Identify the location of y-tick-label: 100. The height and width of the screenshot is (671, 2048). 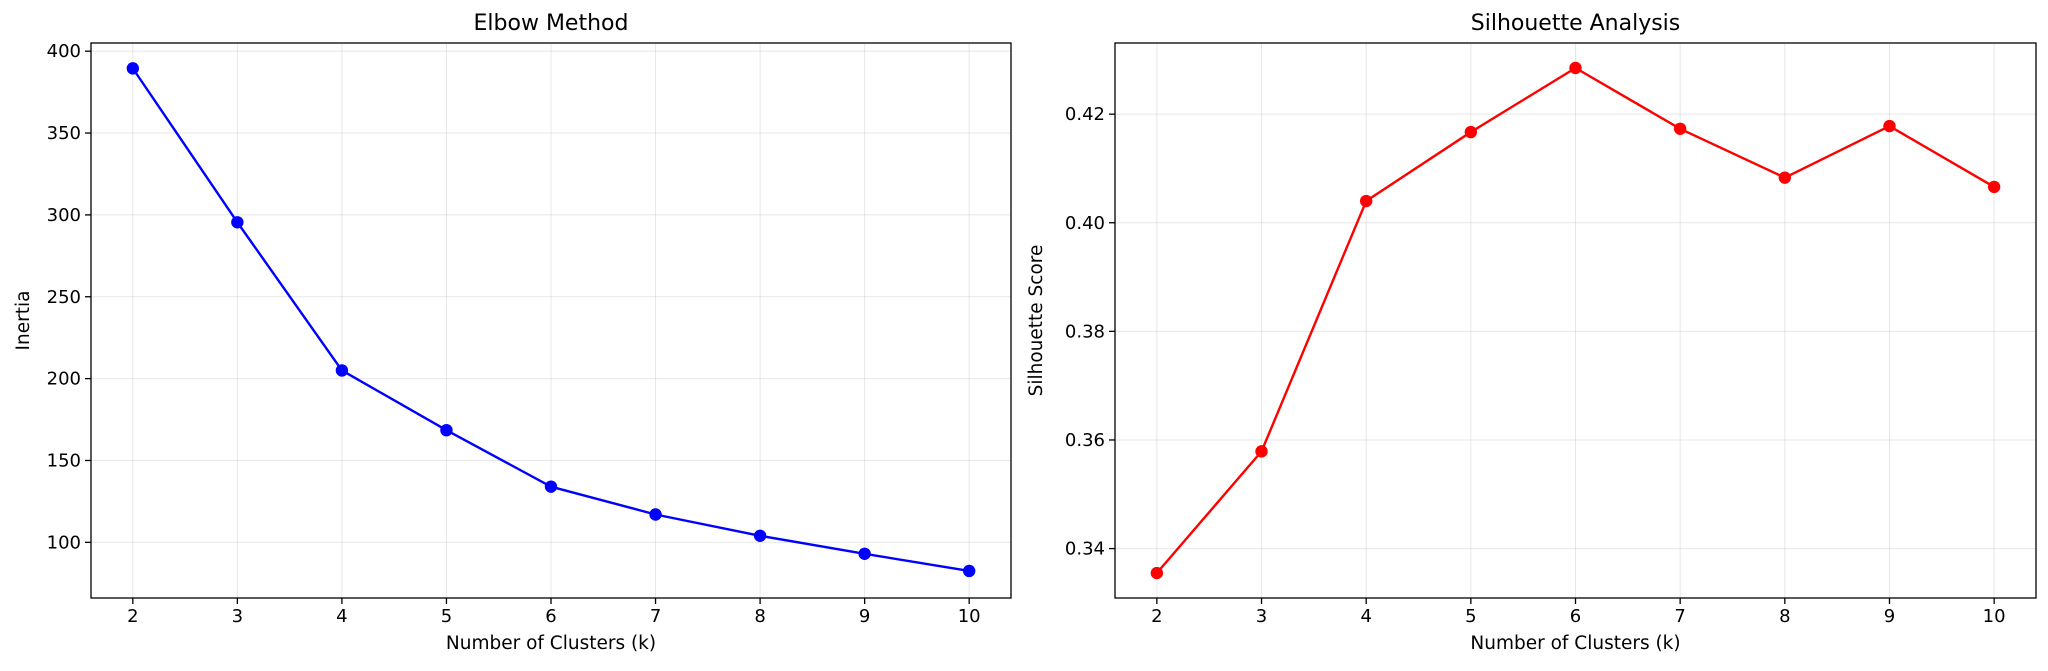
(64, 542).